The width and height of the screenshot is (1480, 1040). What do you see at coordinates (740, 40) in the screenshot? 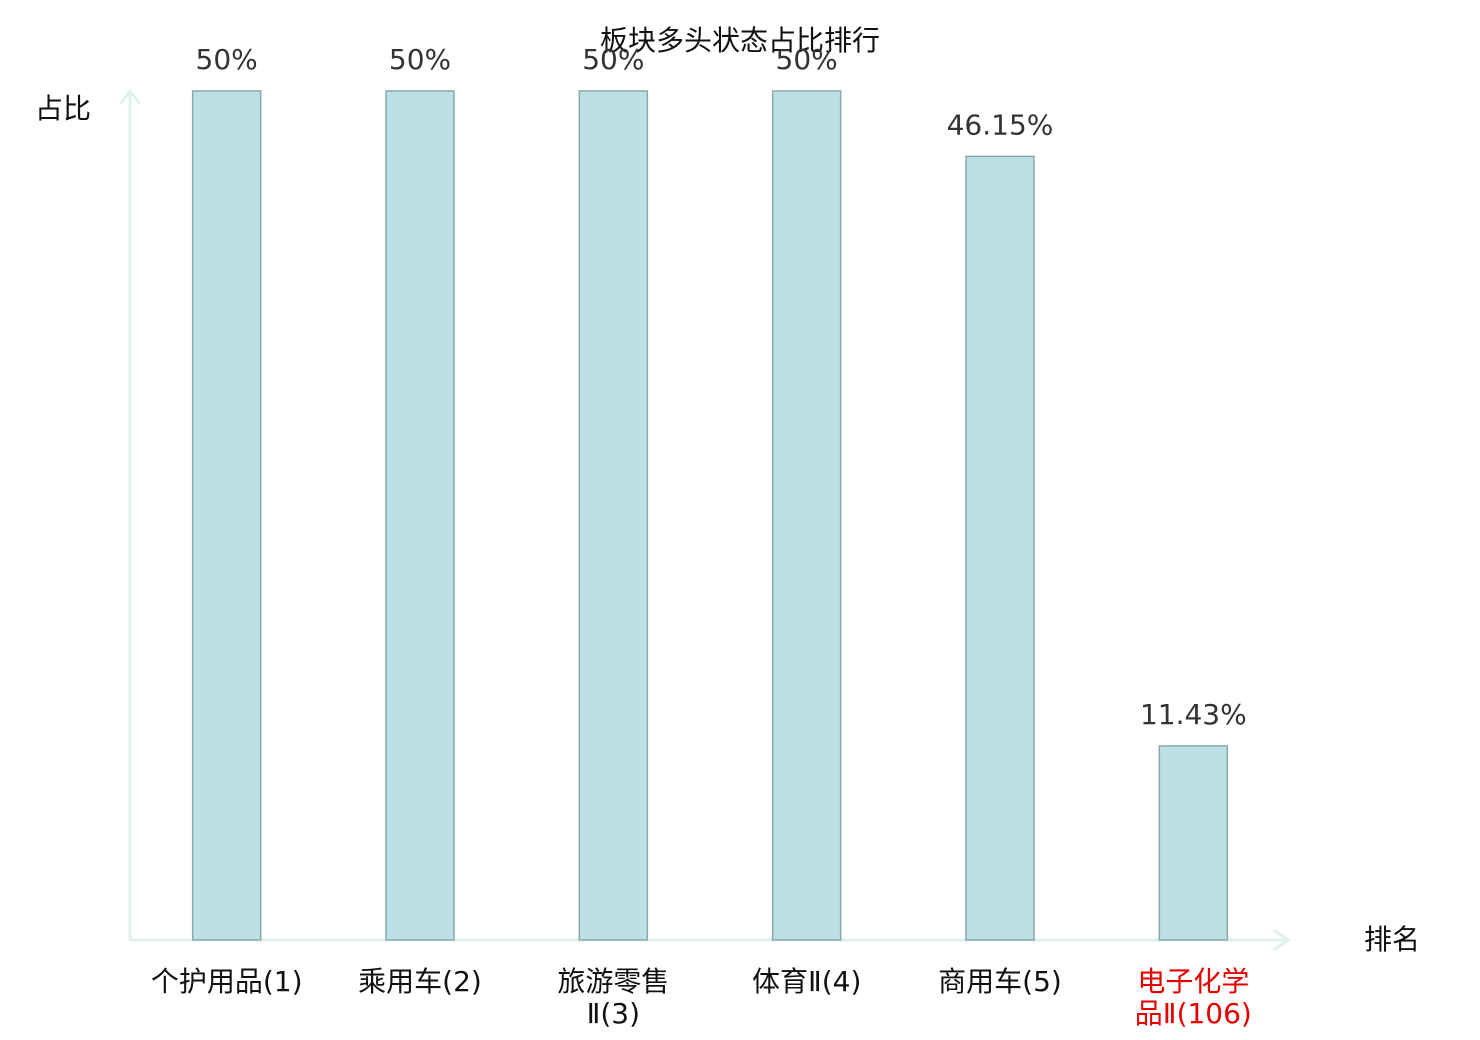
I see `chart-title: 板块多头状态占比排行` at bounding box center [740, 40].